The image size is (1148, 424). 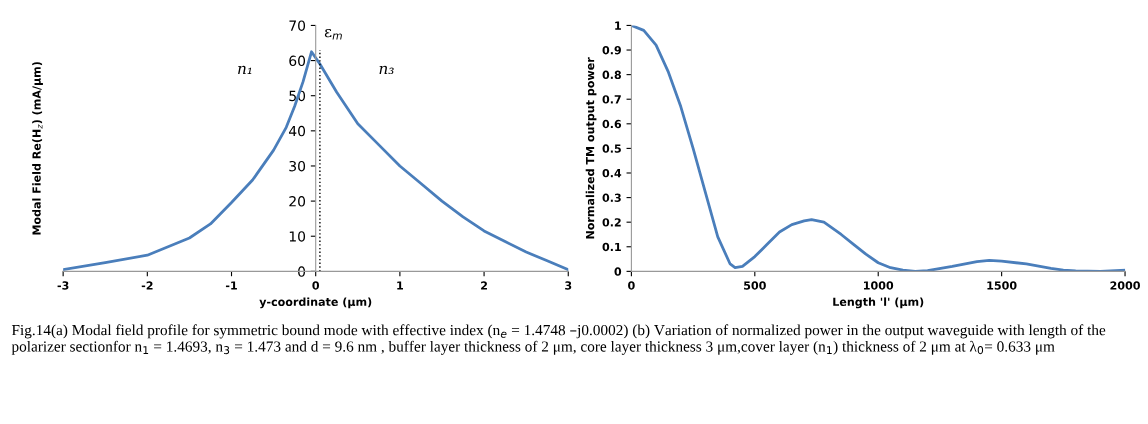 I want to click on y-tick-label: 0.2, so click(x=611, y=222).